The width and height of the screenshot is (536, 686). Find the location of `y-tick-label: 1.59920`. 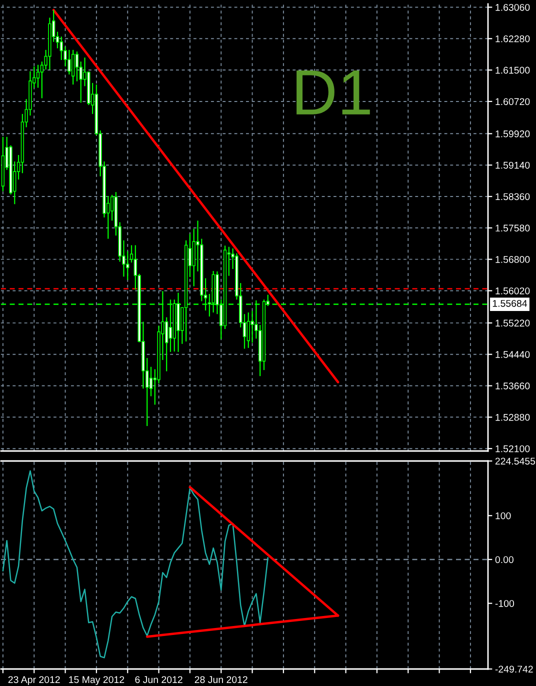

y-tick-label: 1.59920 is located at coordinates (513, 134).